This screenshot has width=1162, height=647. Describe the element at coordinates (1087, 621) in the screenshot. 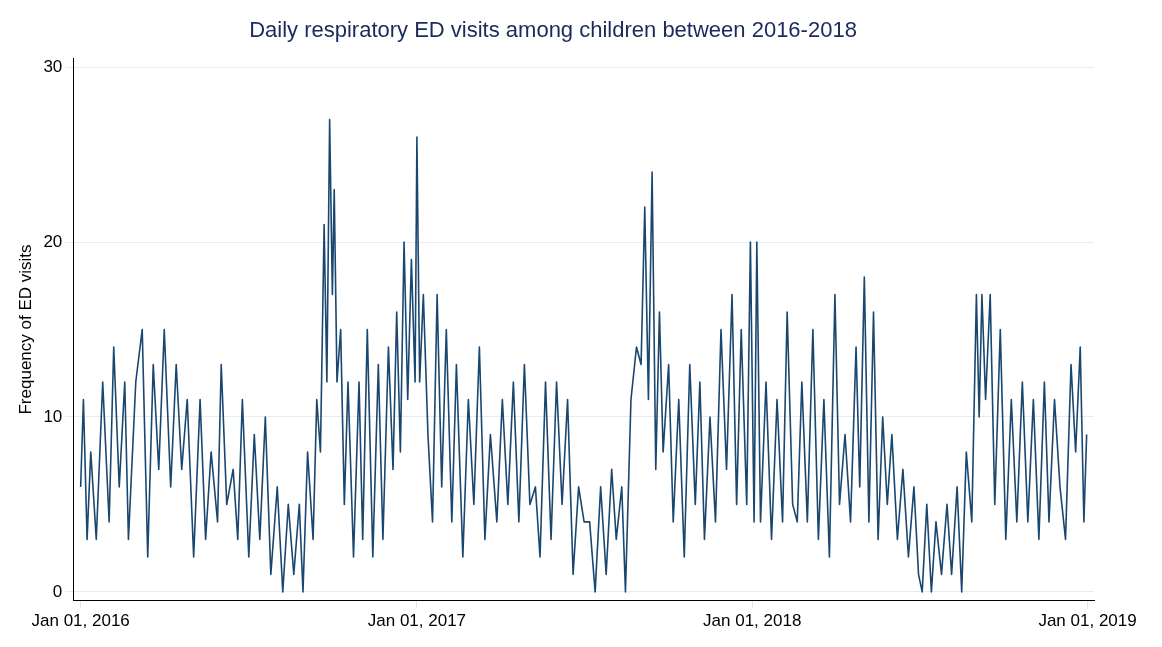

I see `x-tick-label: Jan 01, 2019` at that location.